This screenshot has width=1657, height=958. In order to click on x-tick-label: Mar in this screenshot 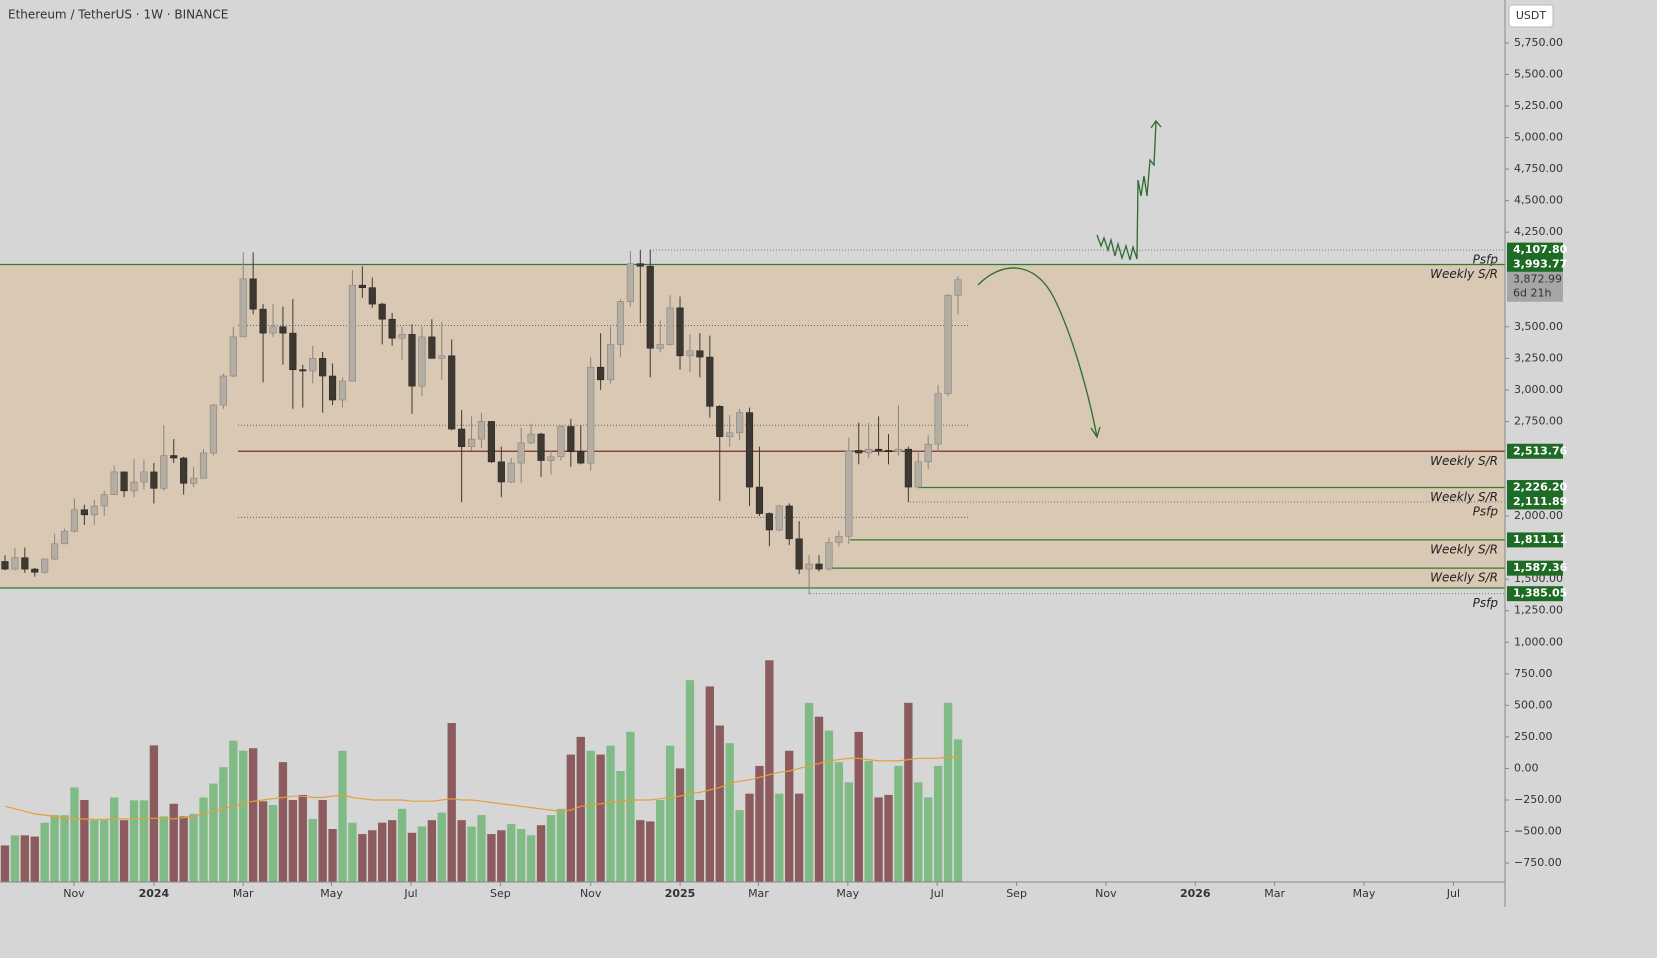, I will do `click(243, 893)`.